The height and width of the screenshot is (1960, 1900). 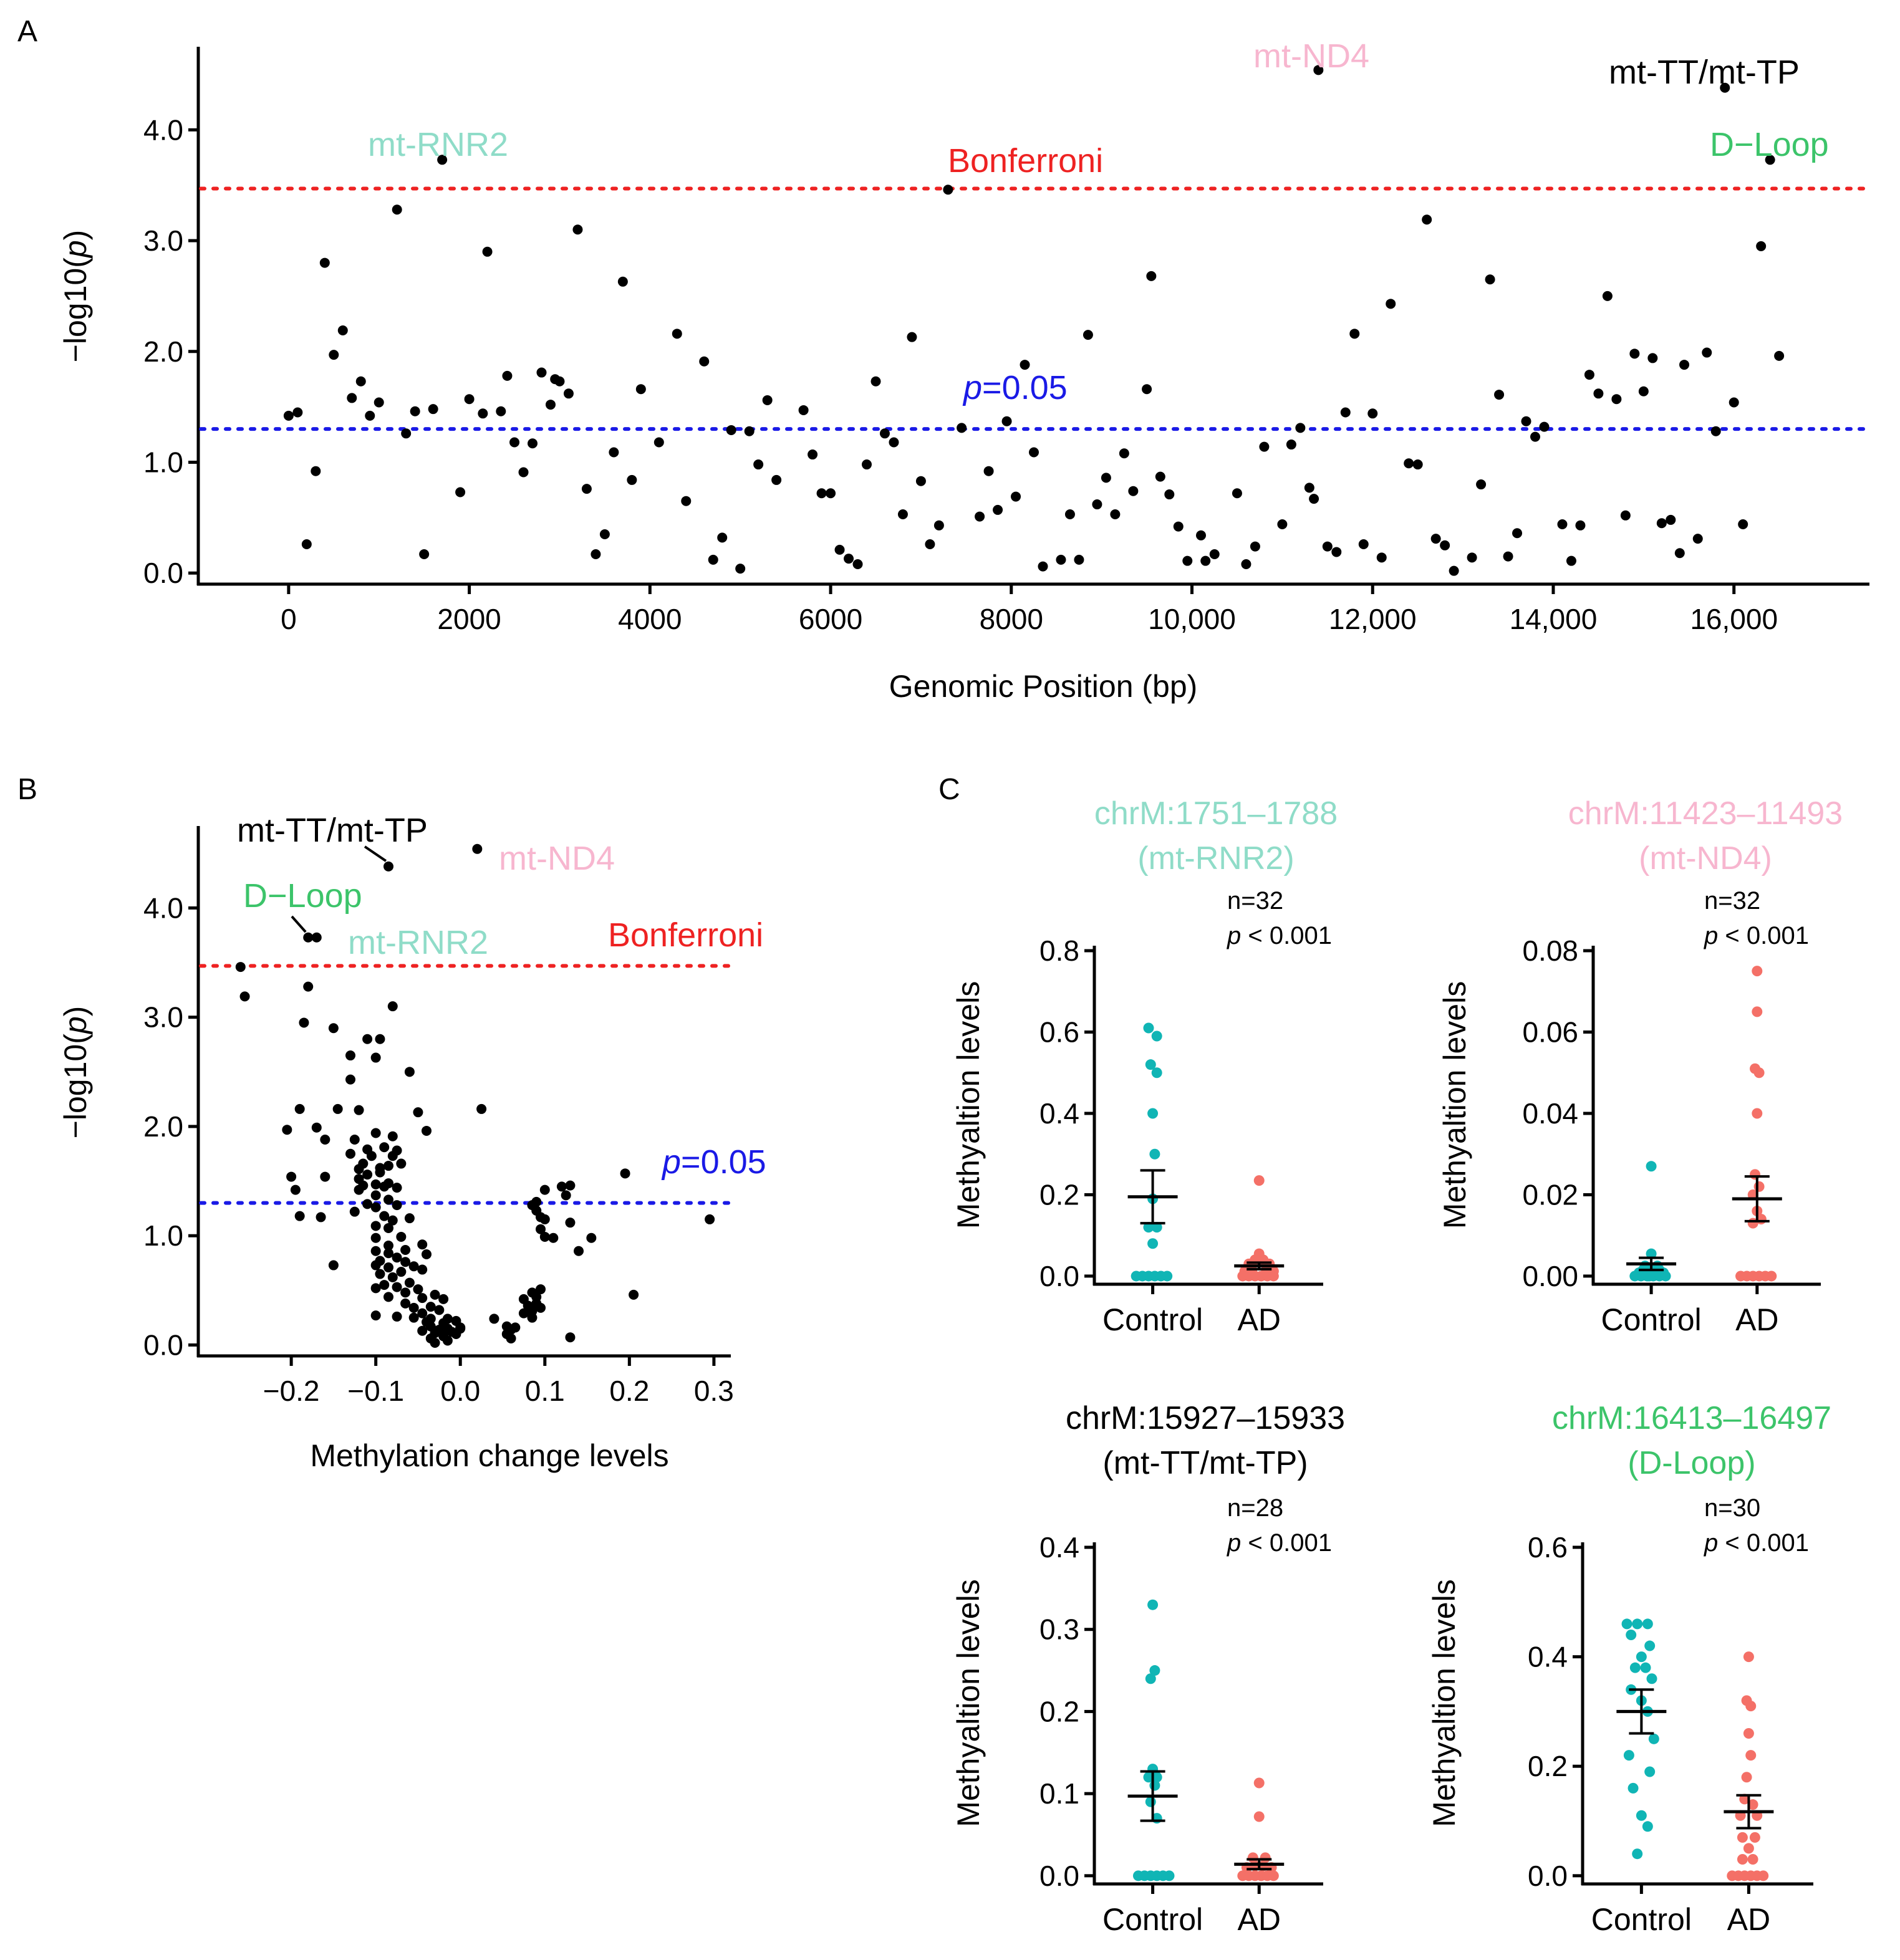 What do you see at coordinates (333, 830) in the screenshot?
I see `gene-annotation: mt-TT/mt-TP` at bounding box center [333, 830].